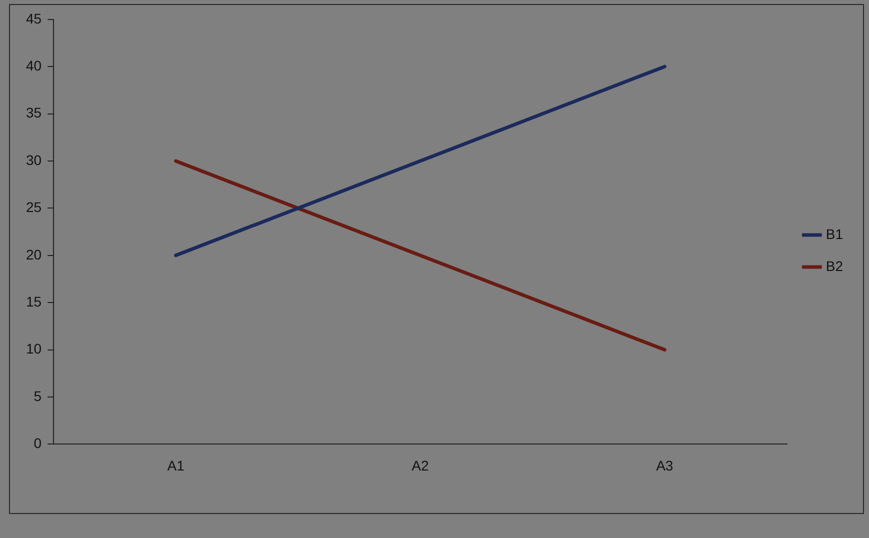 The width and height of the screenshot is (869, 538). Describe the element at coordinates (38, 396) in the screenshot. I see `y-tick-label: 5` at that location.